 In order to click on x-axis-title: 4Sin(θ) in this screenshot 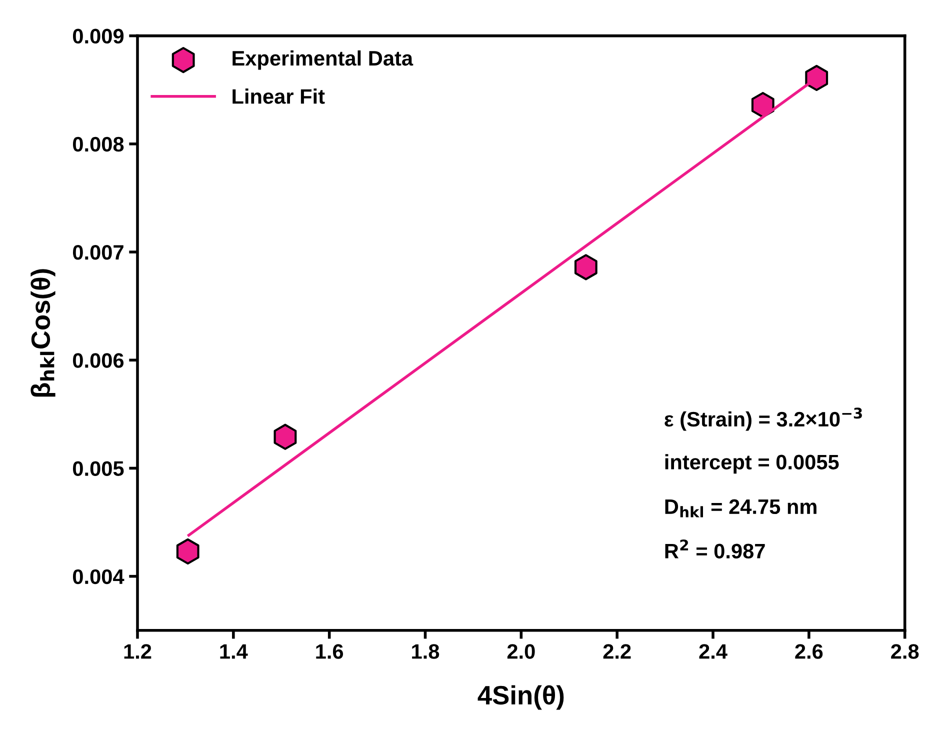, I will do `click(521, 697)`.